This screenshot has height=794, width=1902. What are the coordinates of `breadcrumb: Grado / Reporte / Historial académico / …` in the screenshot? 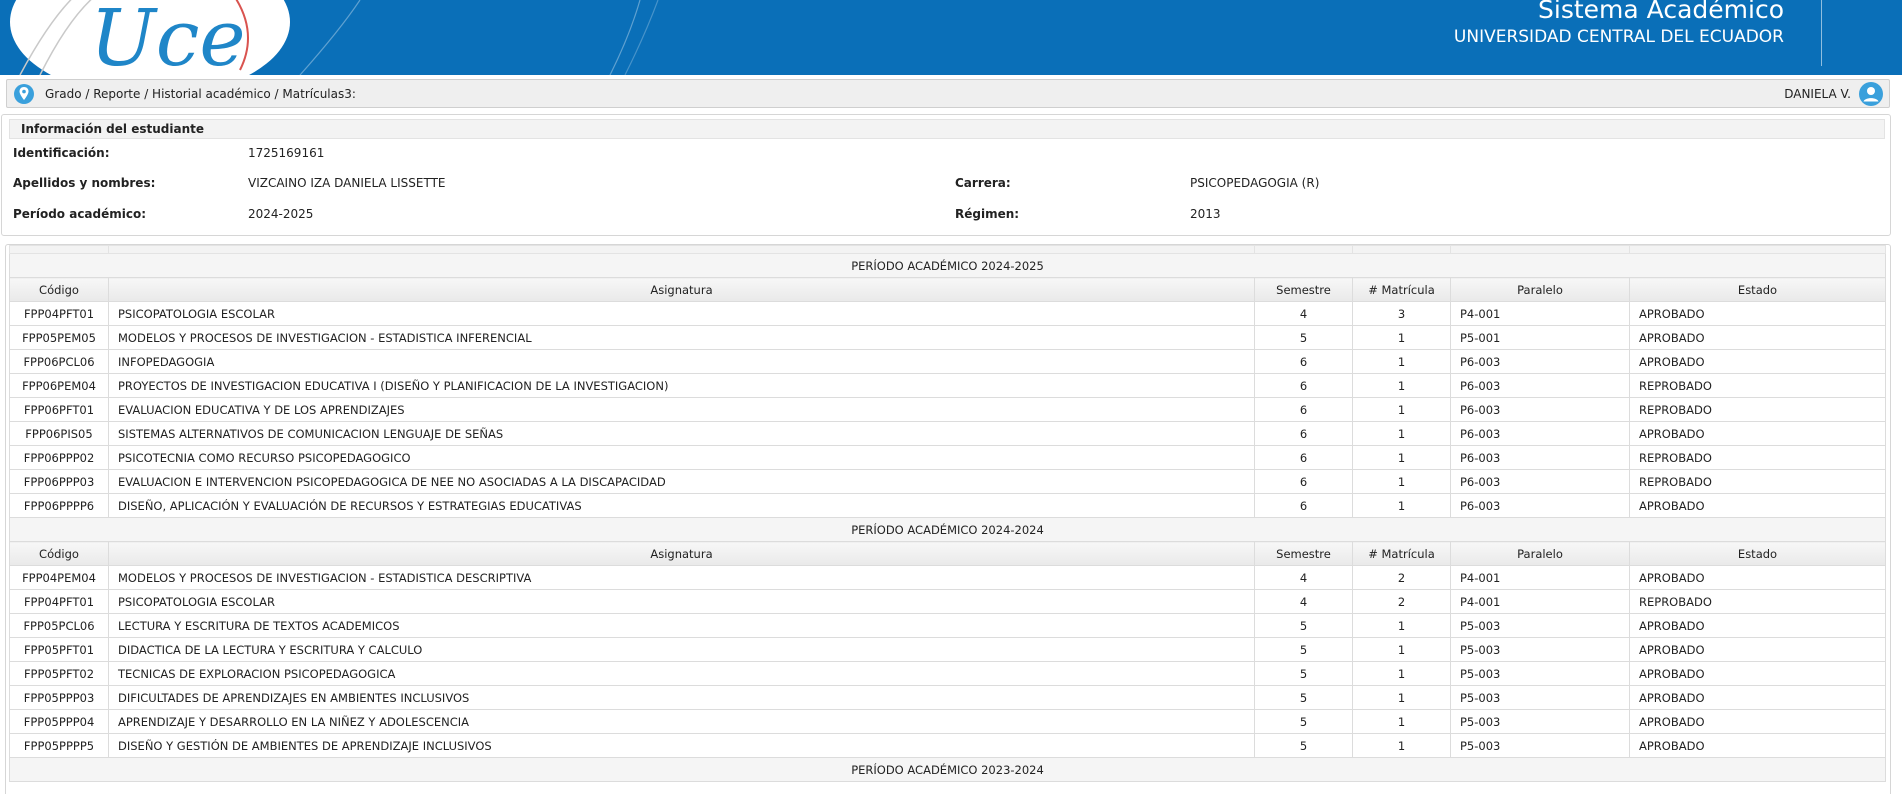 It's located at (200, 93).